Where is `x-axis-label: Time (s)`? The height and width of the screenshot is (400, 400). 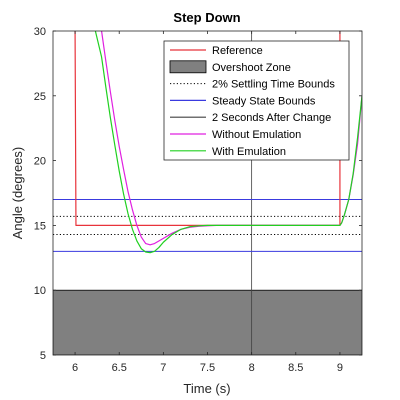
x-axis-label: Time (s) is located at coordinates (206, 388).